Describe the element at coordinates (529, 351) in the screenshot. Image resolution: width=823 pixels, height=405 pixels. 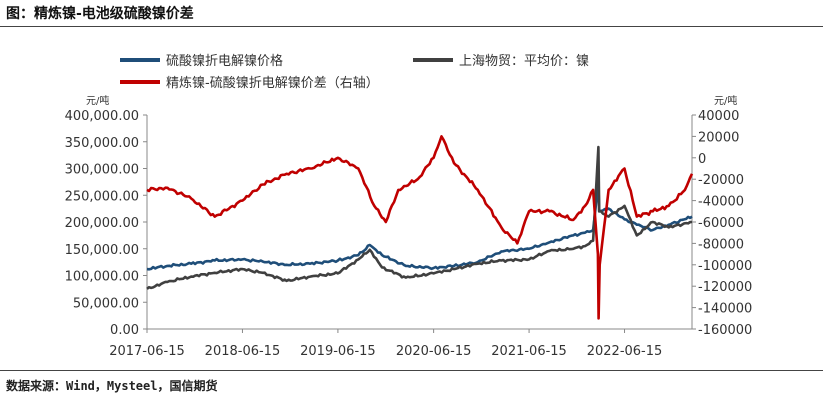
I see `x-tick-label: 2021-06-15` at that location.